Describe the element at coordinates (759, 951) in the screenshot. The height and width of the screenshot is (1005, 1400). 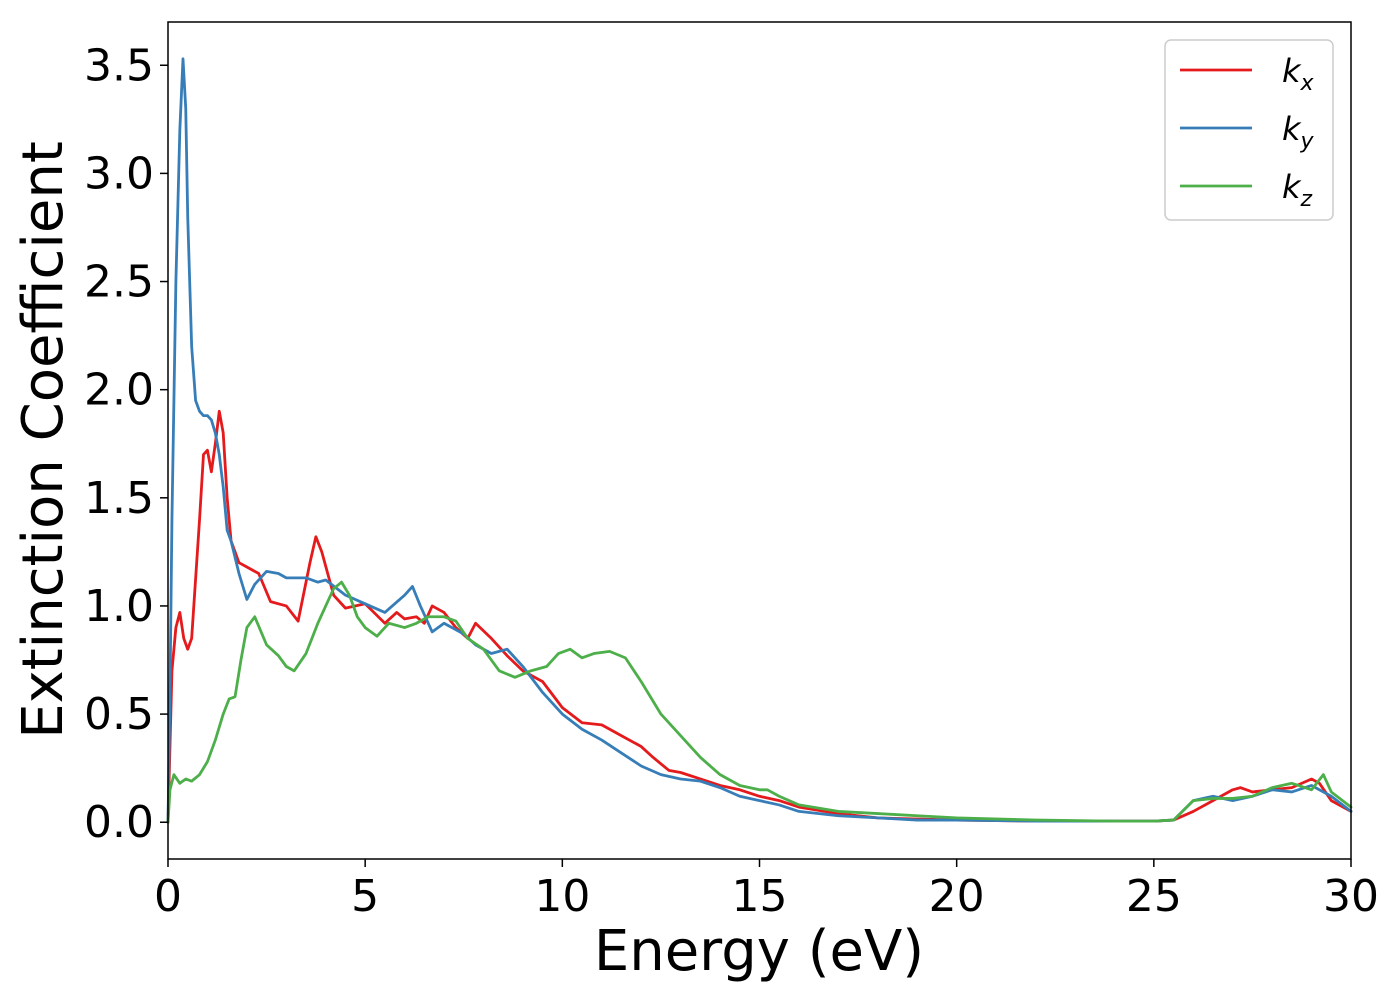
I see `x-axis-label: Energy (eV)` at that location.